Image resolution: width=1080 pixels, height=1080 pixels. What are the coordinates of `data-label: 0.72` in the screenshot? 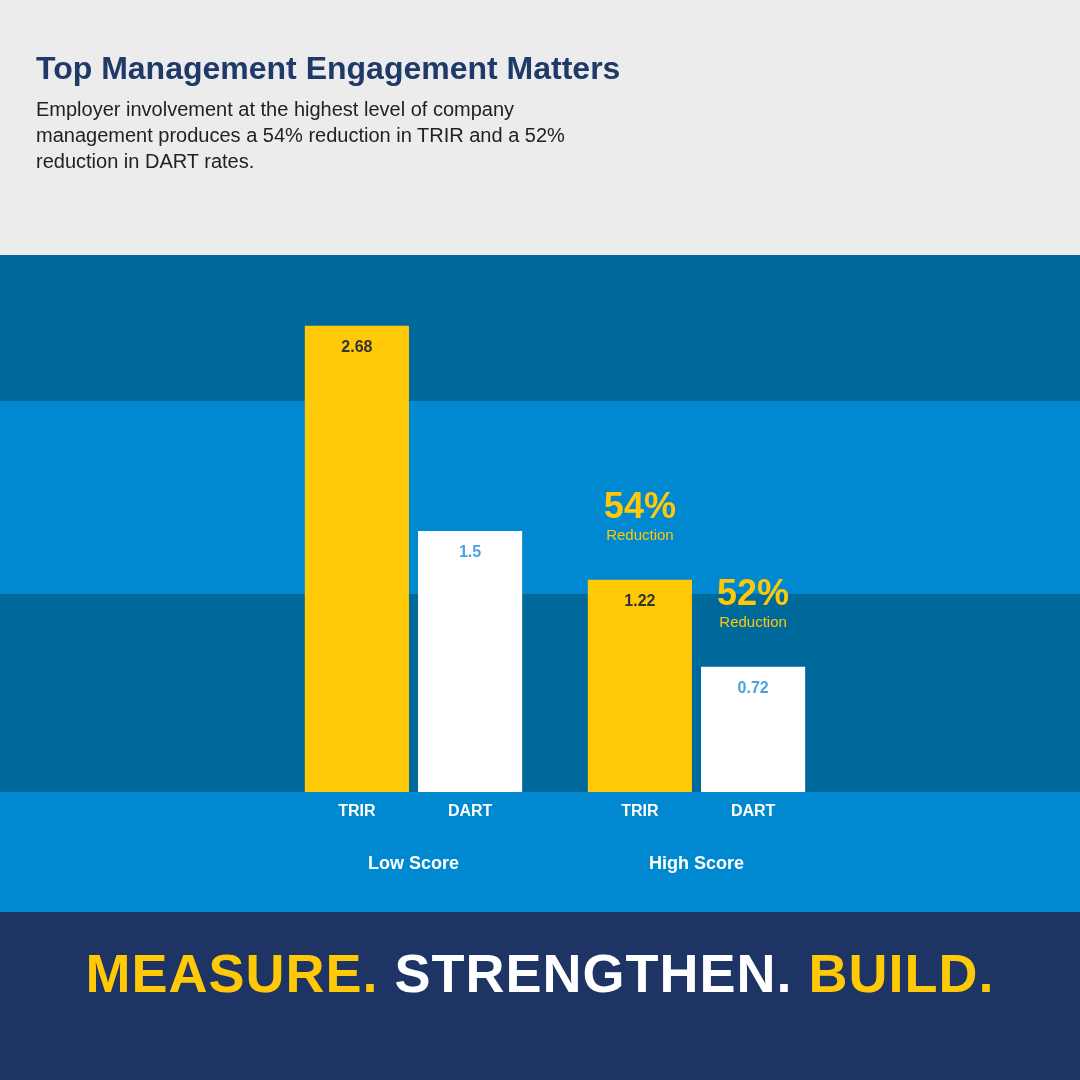 It's located at (753, 688).